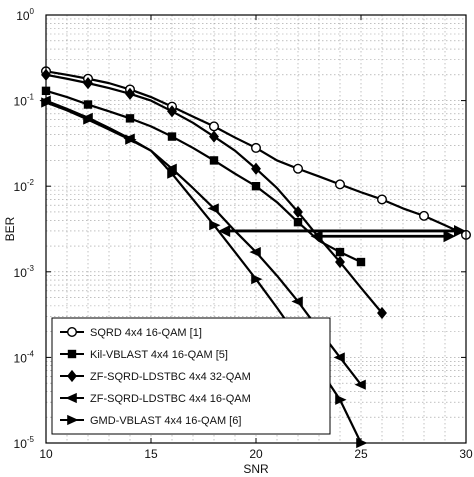 This screenshot has height=477, width=474. I want to click on legend-label: ZF-SQRD-LDSTBC 4x4 32-QAM, so click(170, 377).